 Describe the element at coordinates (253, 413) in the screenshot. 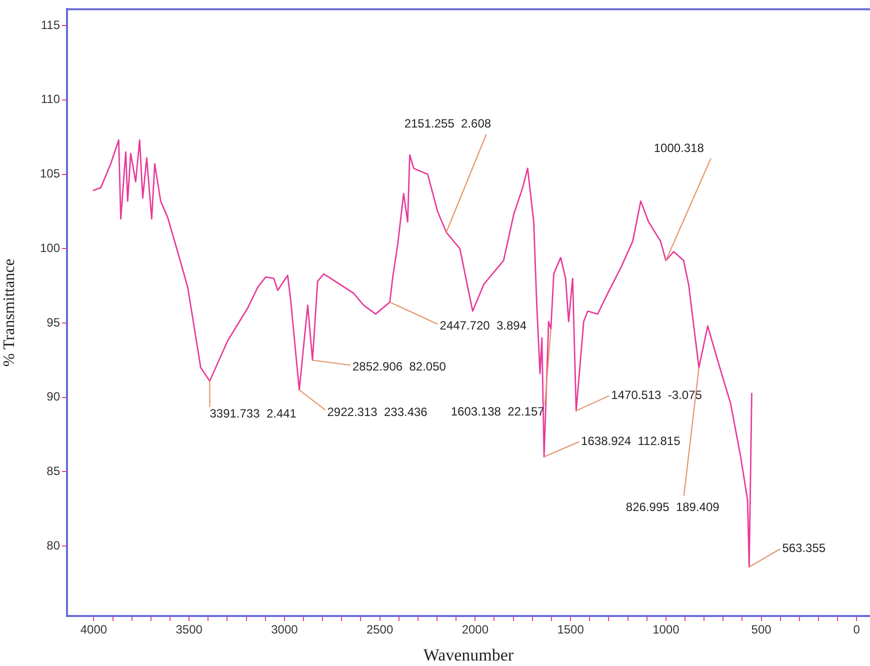

I see `annotation: 3391.733 2.441` at that location.